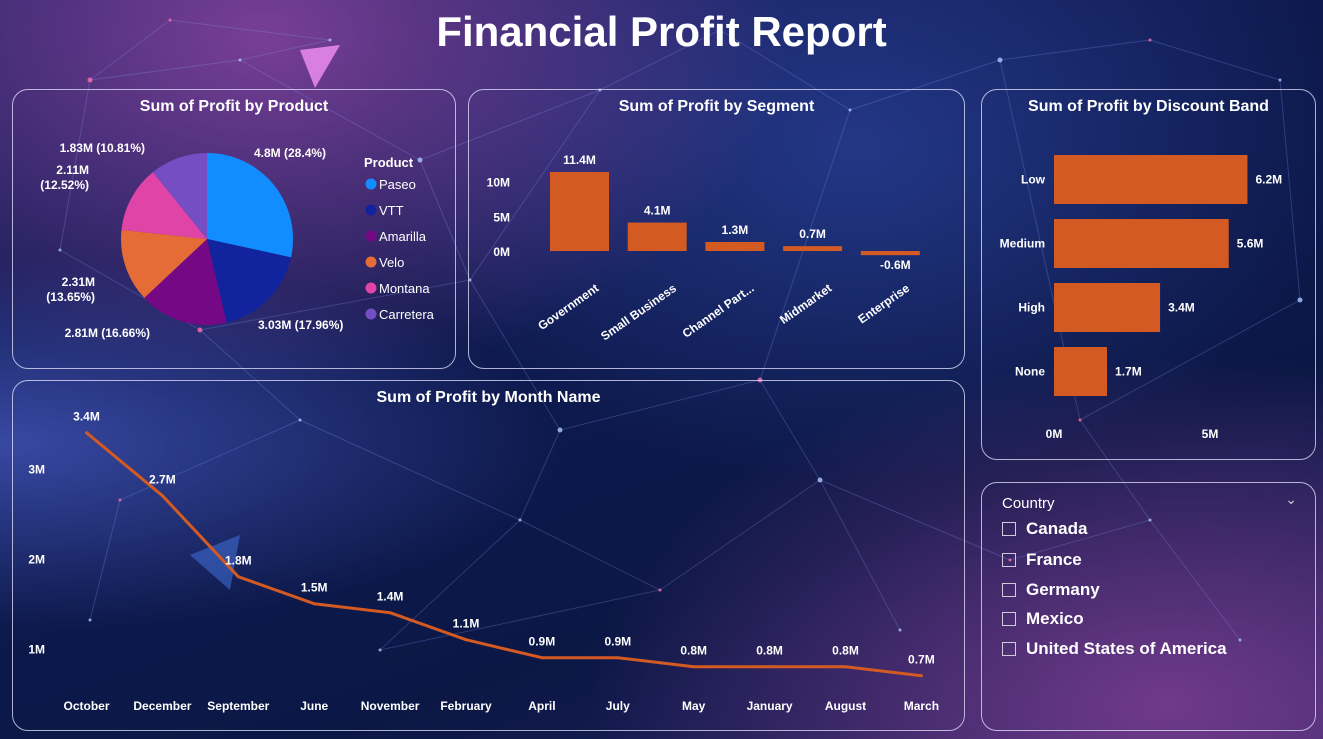 Image resolution: width=1323 pixels, height=739 pixels. Describe the element at coordinates (1148, 106) in the screenshot. I see `discount-chart-title: Sum of Profit by Discount Band` at that location.